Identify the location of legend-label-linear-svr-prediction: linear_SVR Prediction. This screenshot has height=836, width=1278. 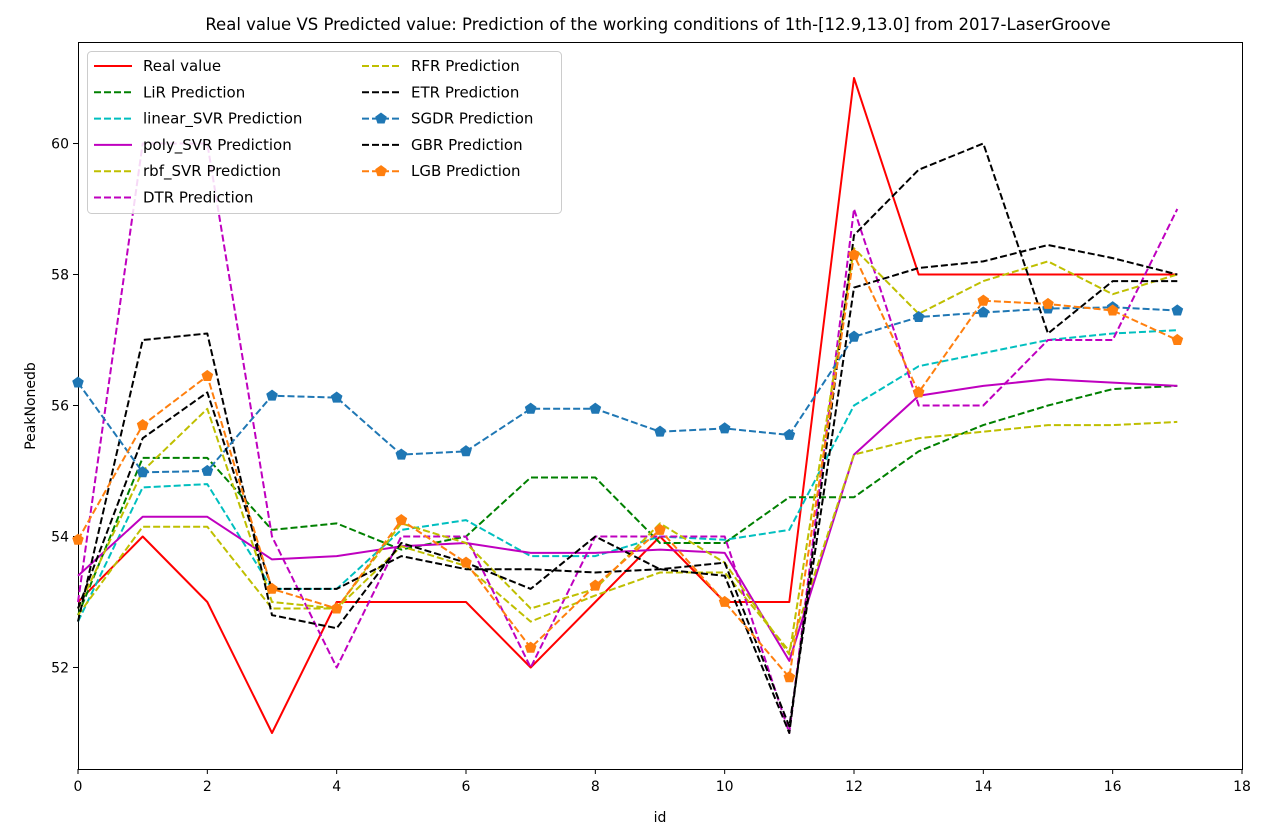
(222, 119).